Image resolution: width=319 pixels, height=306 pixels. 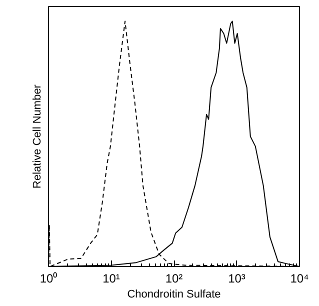 I want to click on x-tick-label: 10¹, so click(x=111, y=279).